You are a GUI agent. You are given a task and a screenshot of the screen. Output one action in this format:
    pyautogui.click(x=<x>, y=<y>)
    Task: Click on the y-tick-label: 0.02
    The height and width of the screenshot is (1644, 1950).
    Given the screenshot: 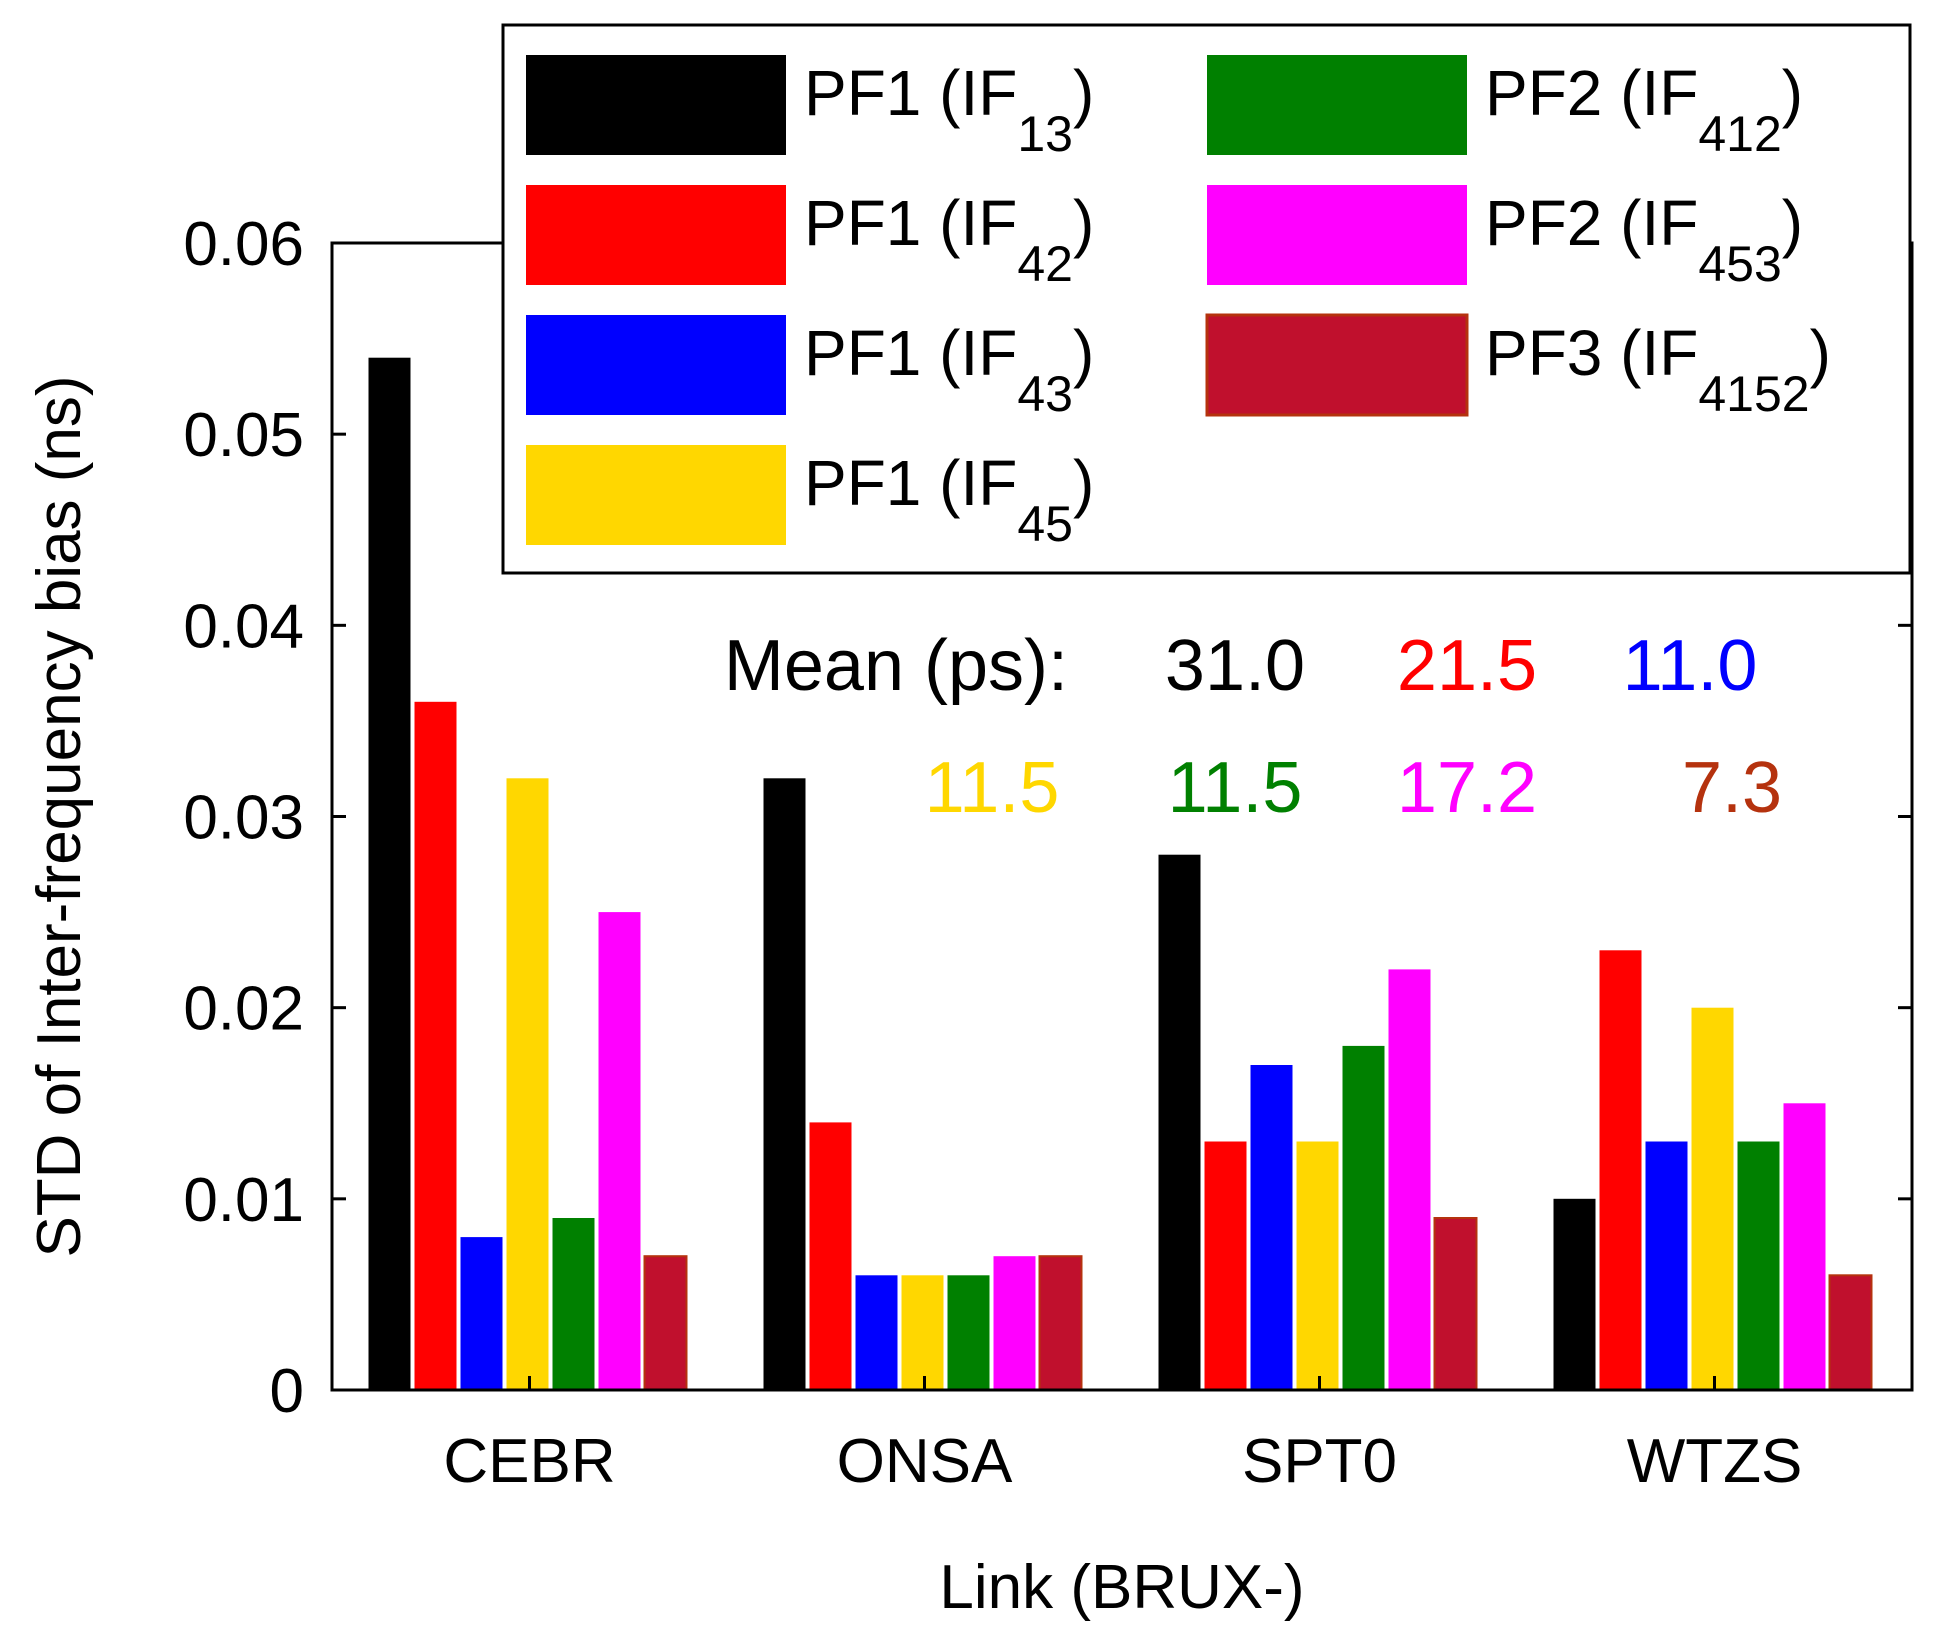 What is the action you would take?
    pyautogui.click(x=243, y=1009)
    